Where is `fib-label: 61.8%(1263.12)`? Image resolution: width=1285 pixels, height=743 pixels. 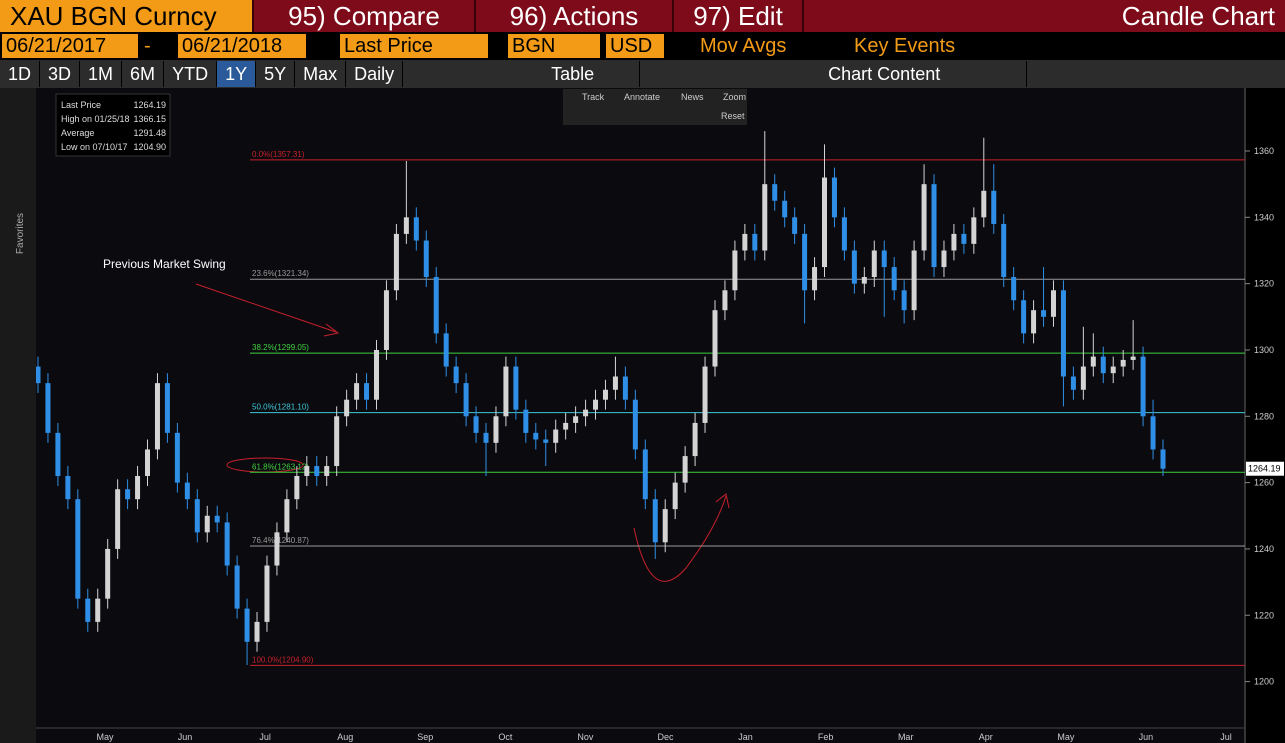
fib-label: 61.8%(1263.12) is located at coordinates (280, 466).